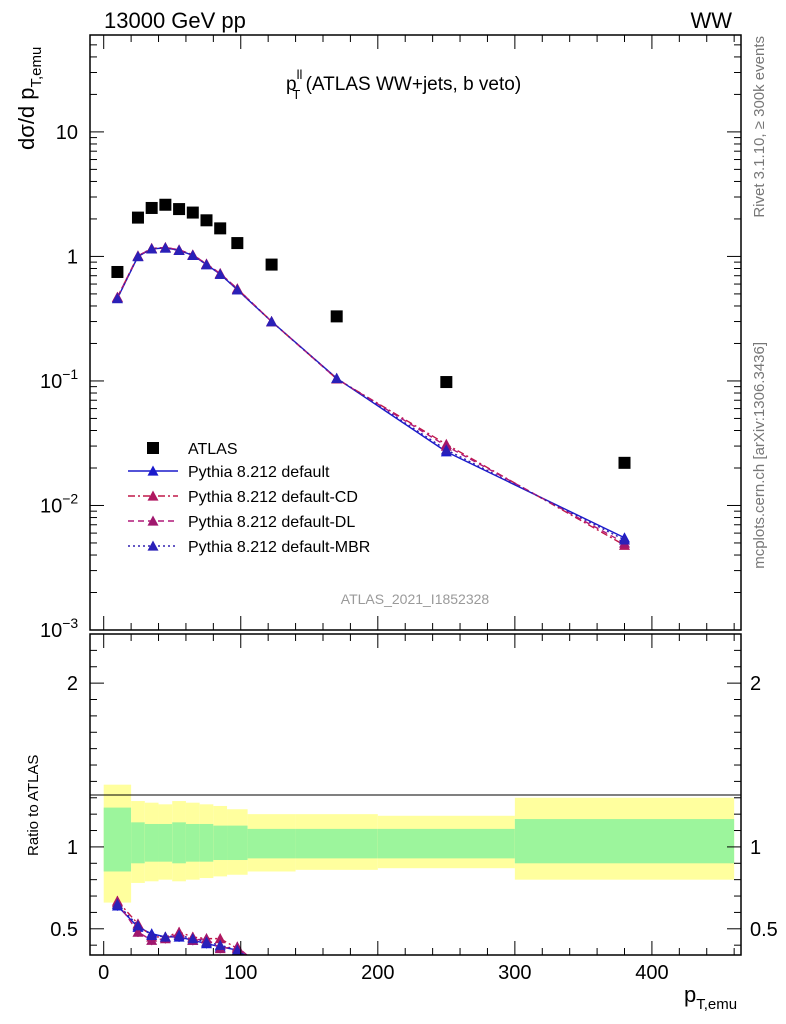 The image size is (786, 1024). What do you see at coordinates (240, 973) in the screenshot?
I see `x-tick-label: 100` at bounding box center [240, 973].